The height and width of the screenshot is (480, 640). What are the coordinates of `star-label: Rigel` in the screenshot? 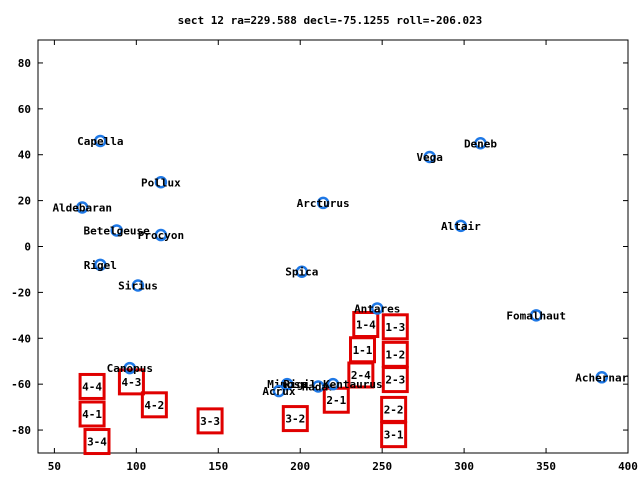 It's located at (100, 265).